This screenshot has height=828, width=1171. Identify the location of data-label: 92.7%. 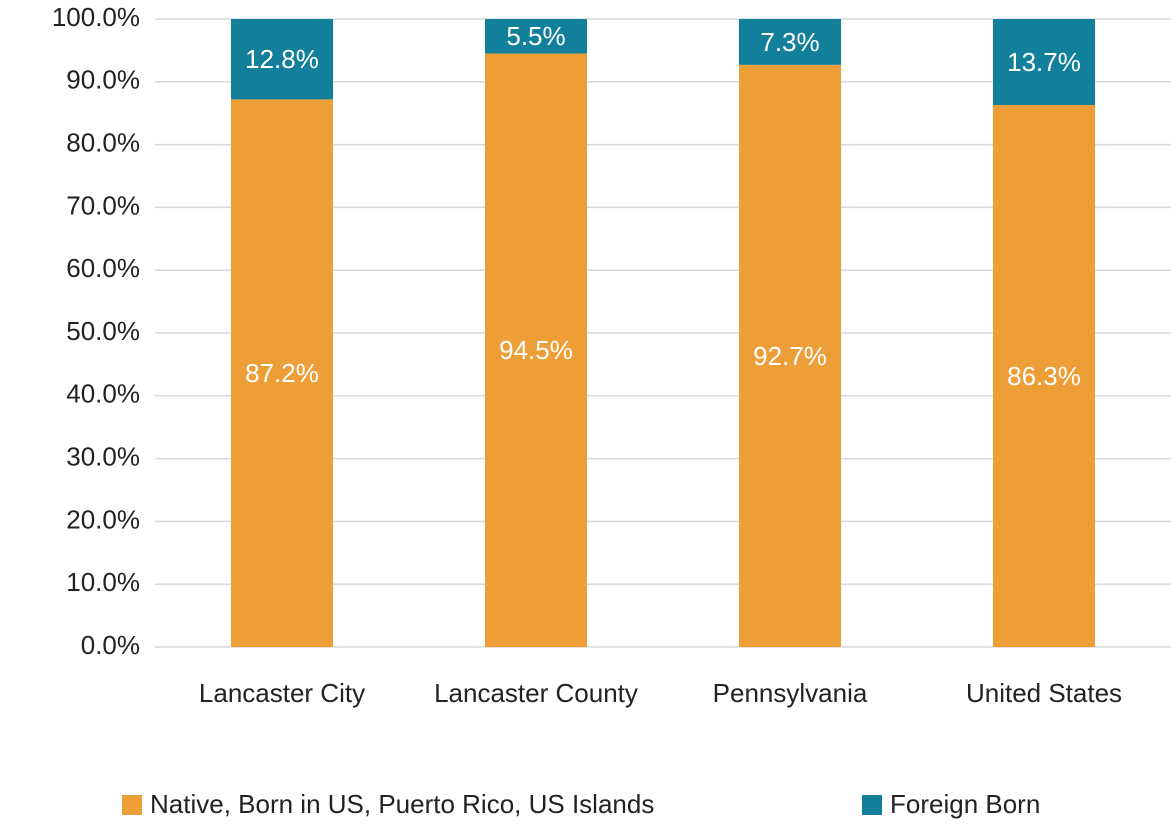
(790, 356).